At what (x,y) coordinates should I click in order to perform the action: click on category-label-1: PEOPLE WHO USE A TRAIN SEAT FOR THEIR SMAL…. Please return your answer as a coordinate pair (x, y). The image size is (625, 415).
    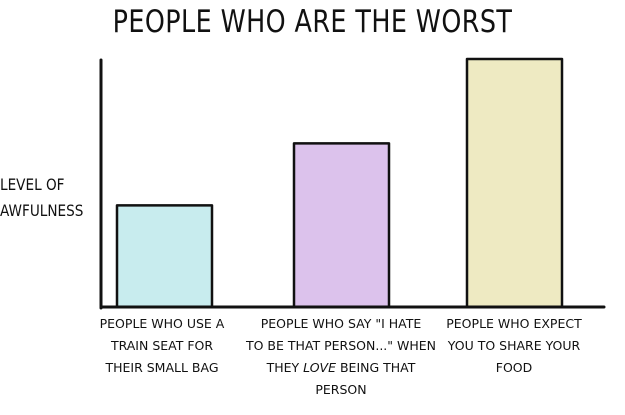
    Looking at the image, I should click on (162, 346).